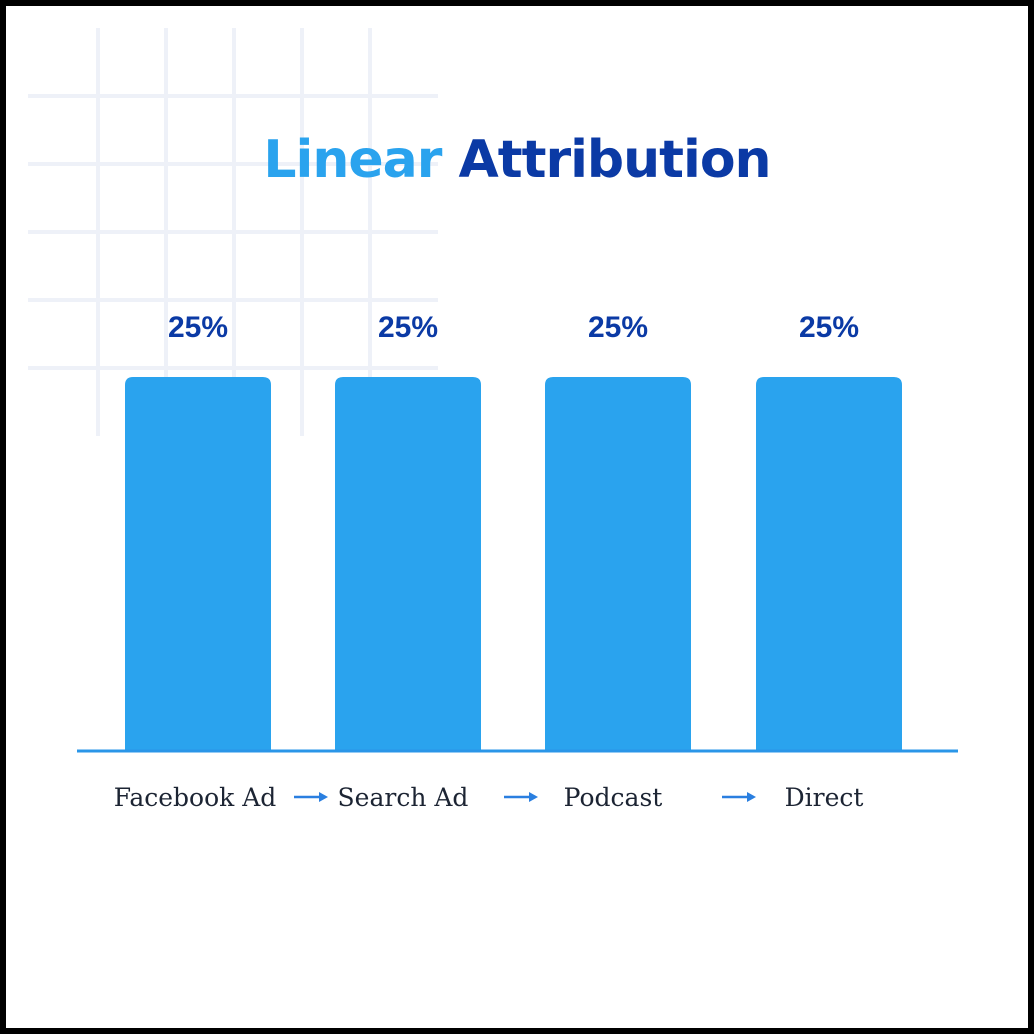  I want to click on category-label: Facebook Ad, so click(195, 797).